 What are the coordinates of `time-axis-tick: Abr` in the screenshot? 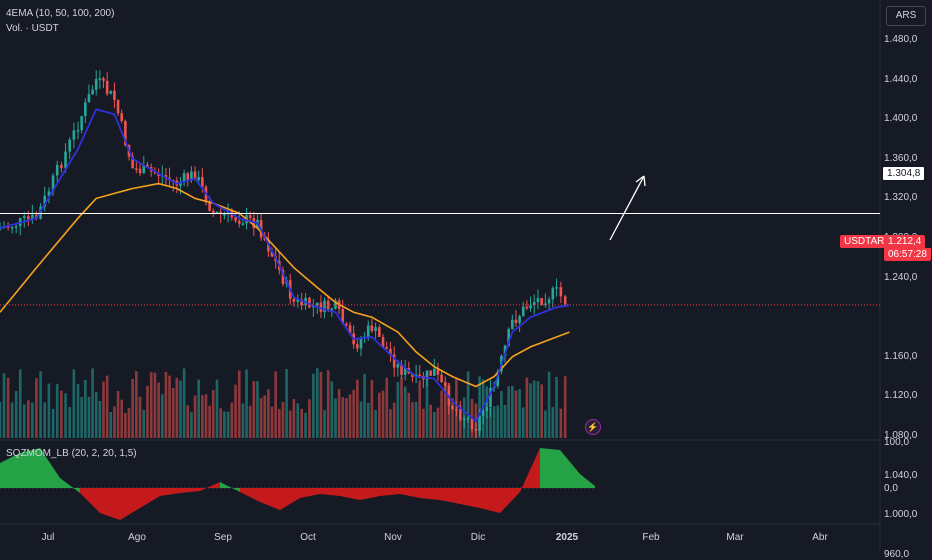 It's located at (820, 537).